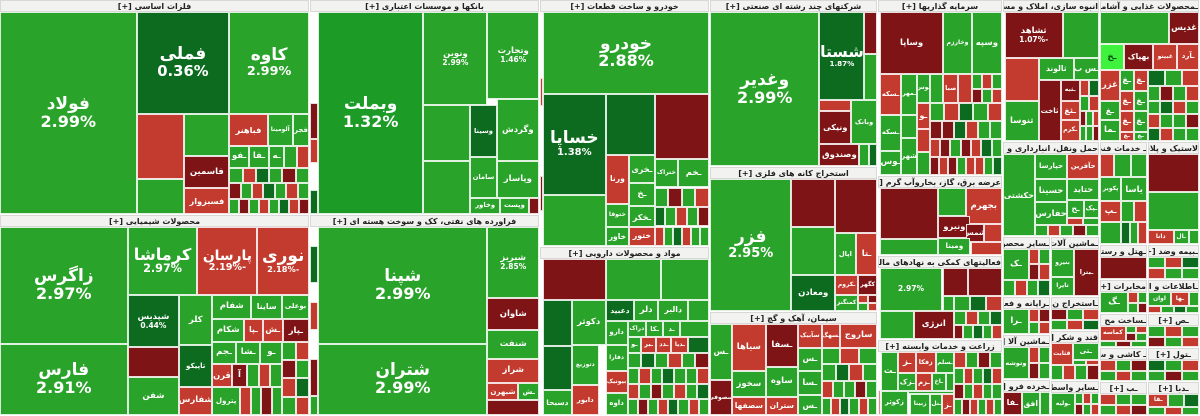 The image size is (1200, 416). I want to click on stock-tile: ـسکه, so click(890, 94).